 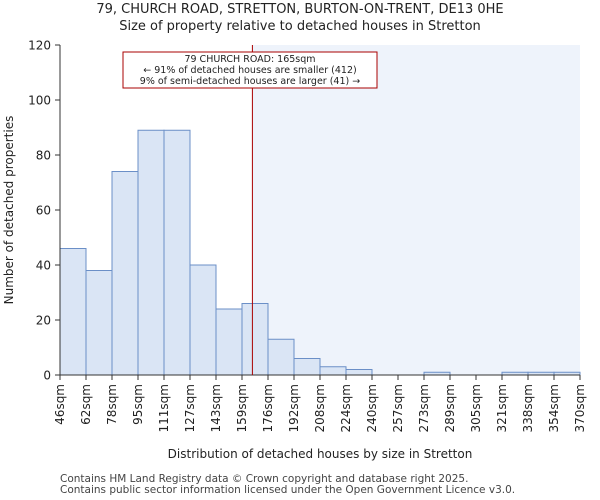 What do you see at coordinates (242, 408) in the screenshot?
I see `x-tick-label: 159sqm` at bounding box center [242, 408].